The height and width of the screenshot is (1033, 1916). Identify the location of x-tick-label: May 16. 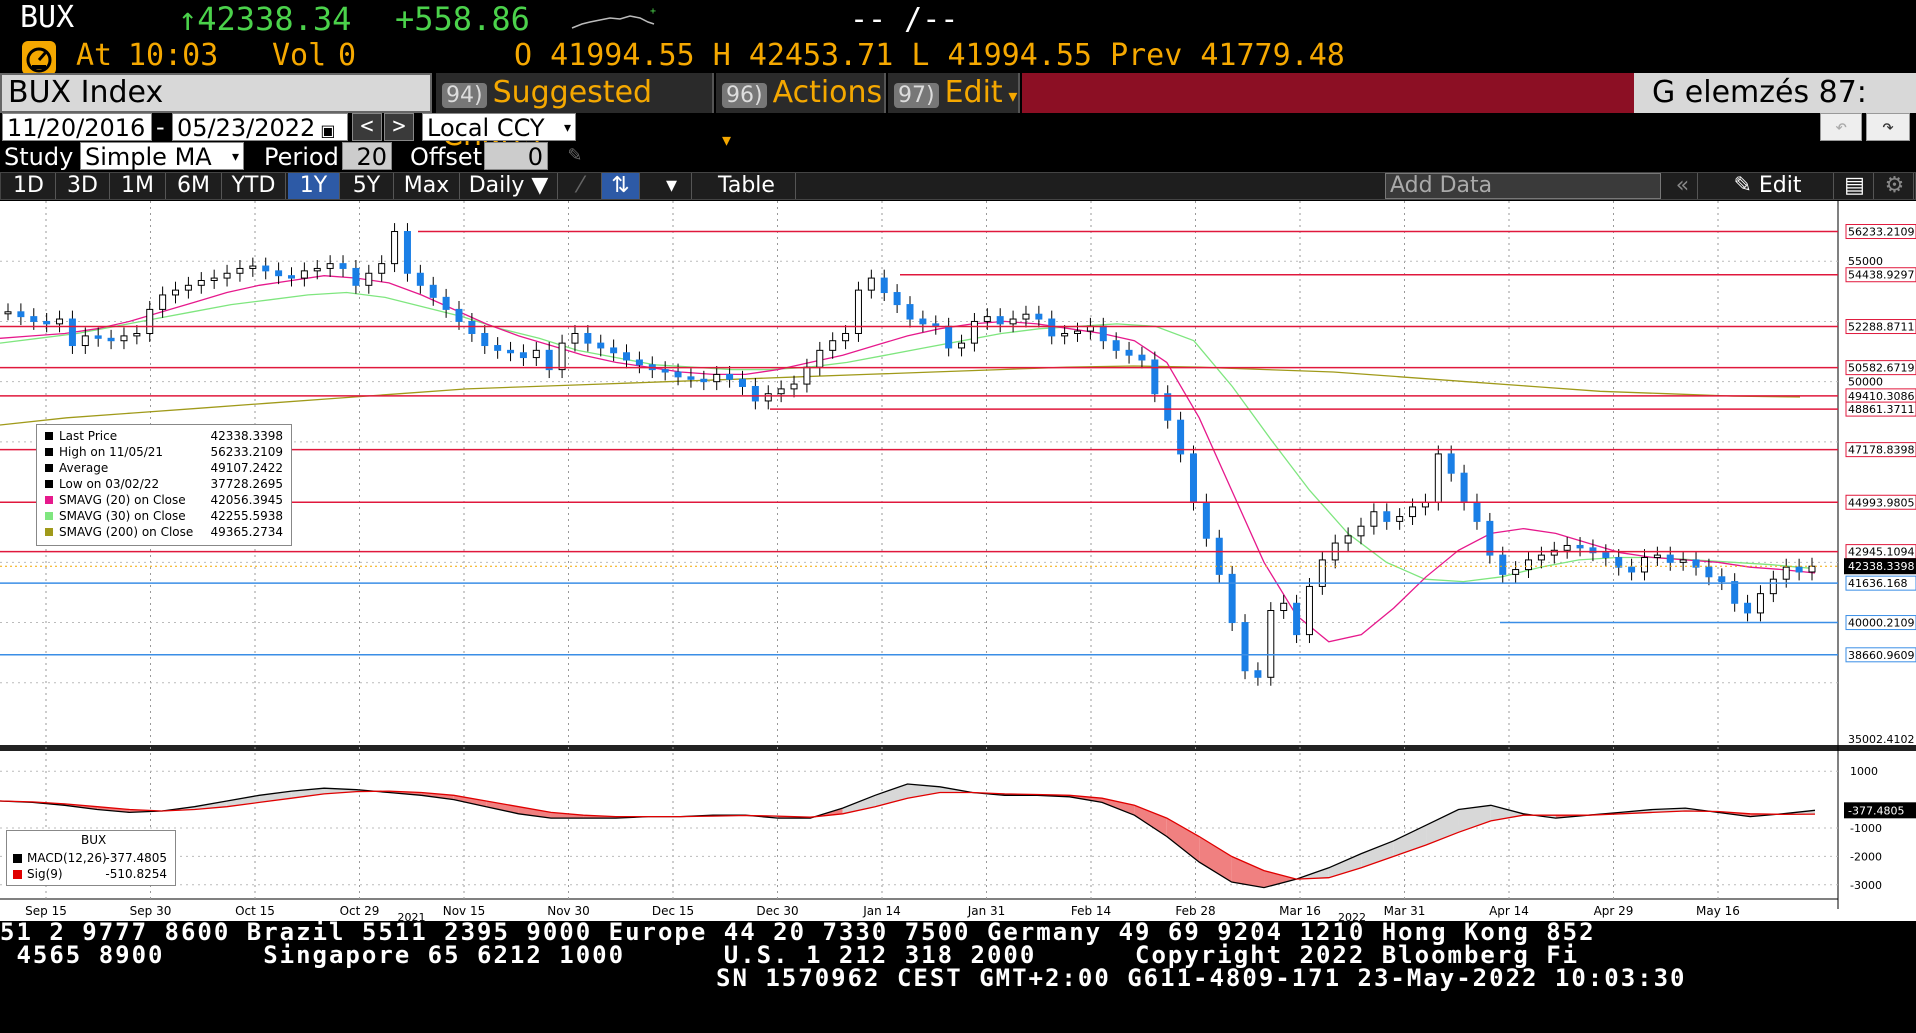
(1718, 911).